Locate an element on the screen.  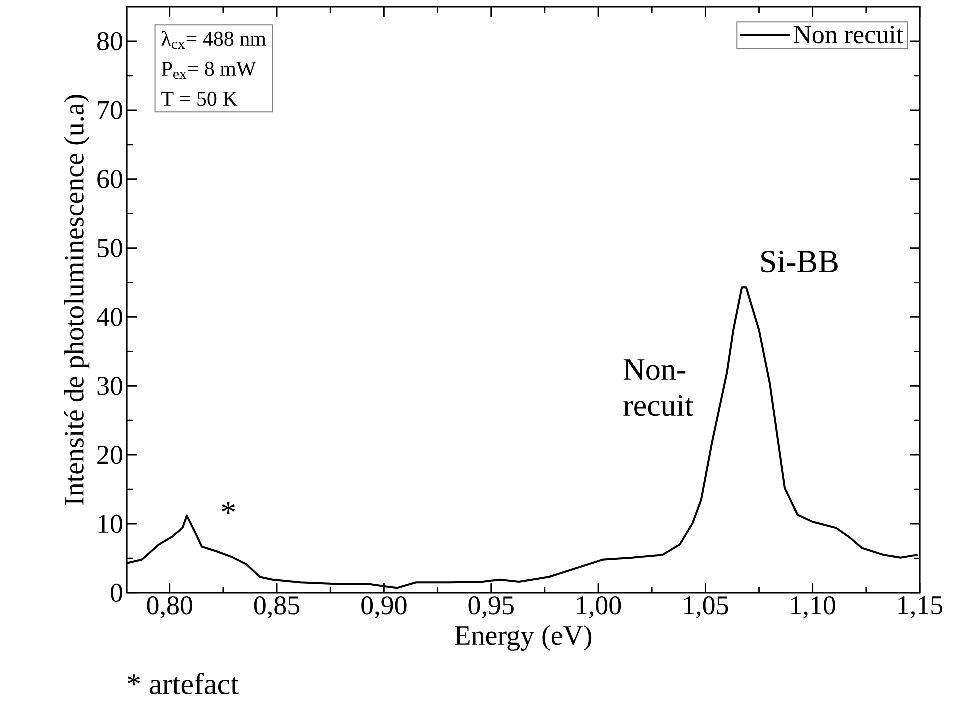
x-tick-label: 1,15 is located at coordinates (920, 607).